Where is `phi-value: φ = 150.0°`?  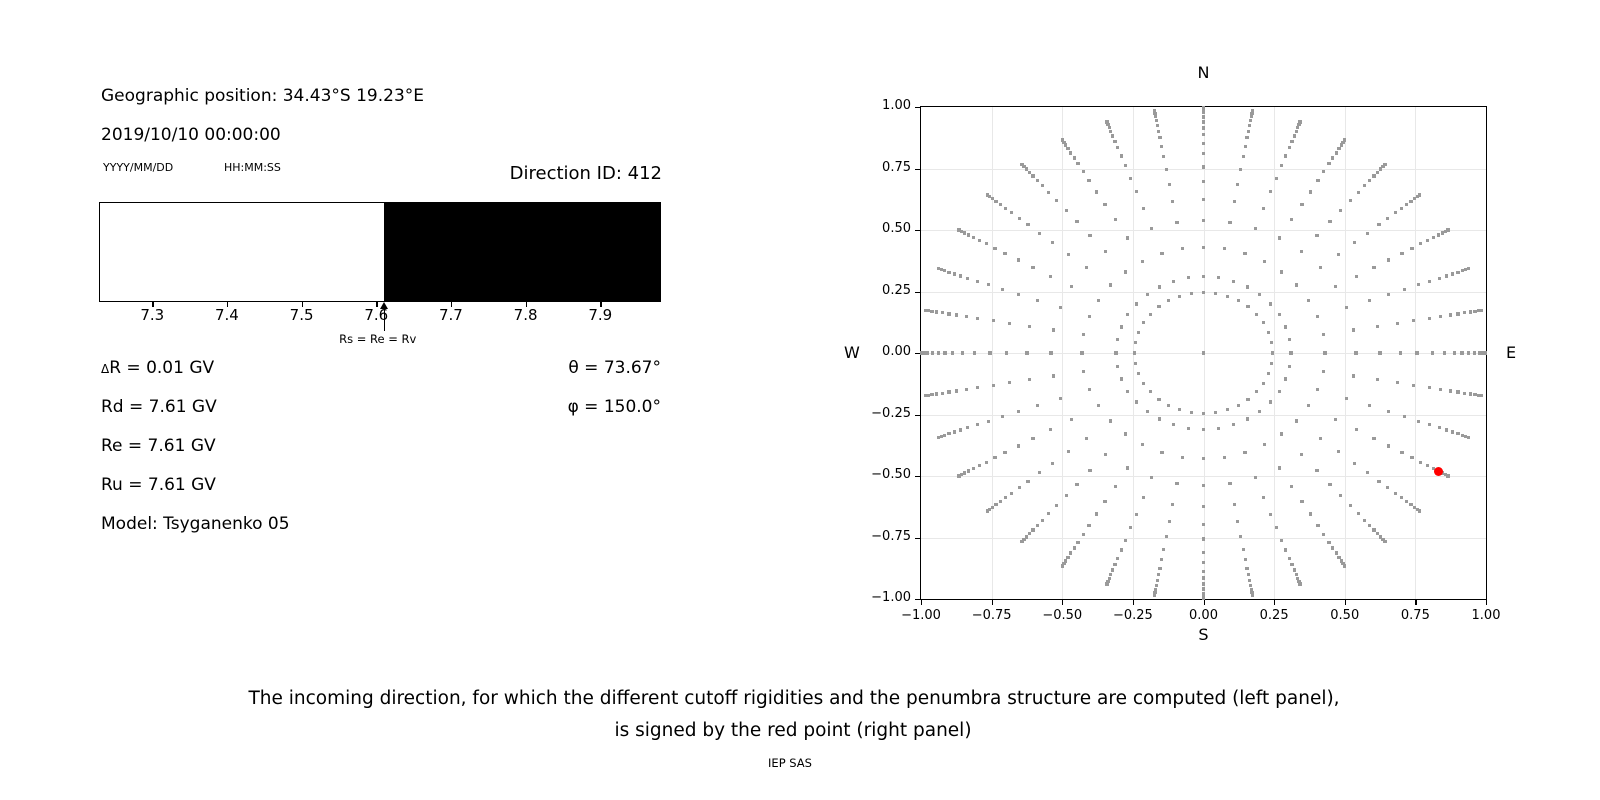 phi-value: φ = 150.0° is located at coordinates (614, 407).